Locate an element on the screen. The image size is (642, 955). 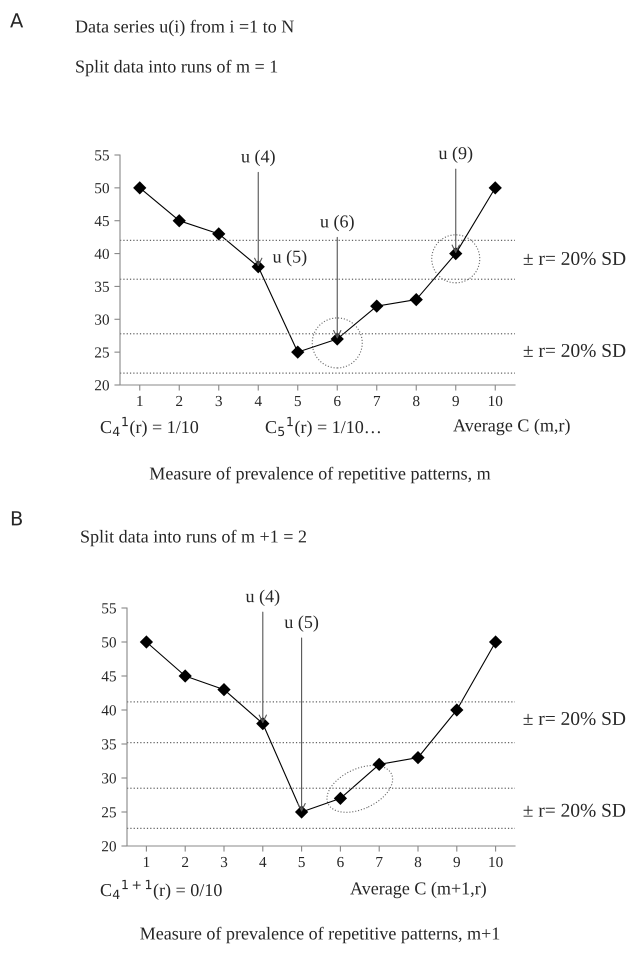
text: Average C (m+1,r) is located at coordinates (418, 890).